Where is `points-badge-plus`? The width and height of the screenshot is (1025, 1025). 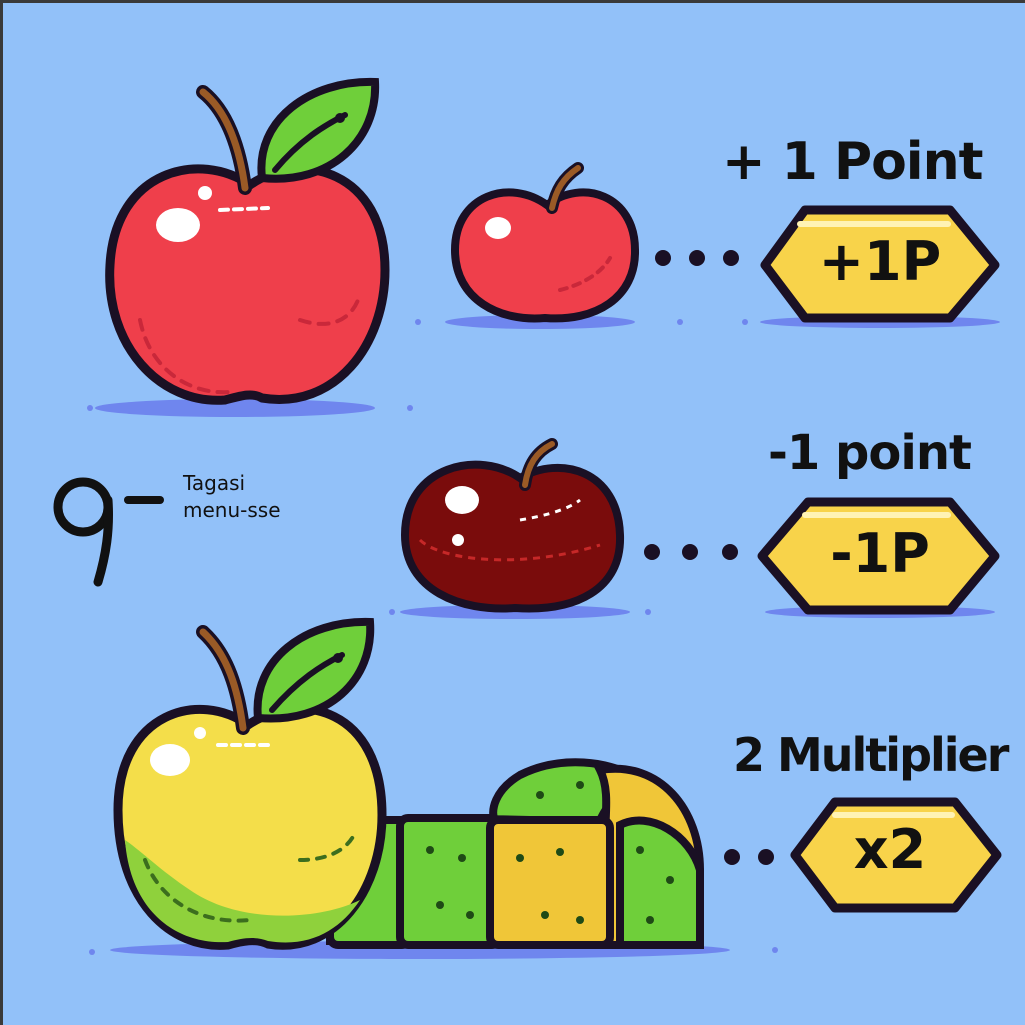 points-badge-plus is located at coordinates (880, 264).